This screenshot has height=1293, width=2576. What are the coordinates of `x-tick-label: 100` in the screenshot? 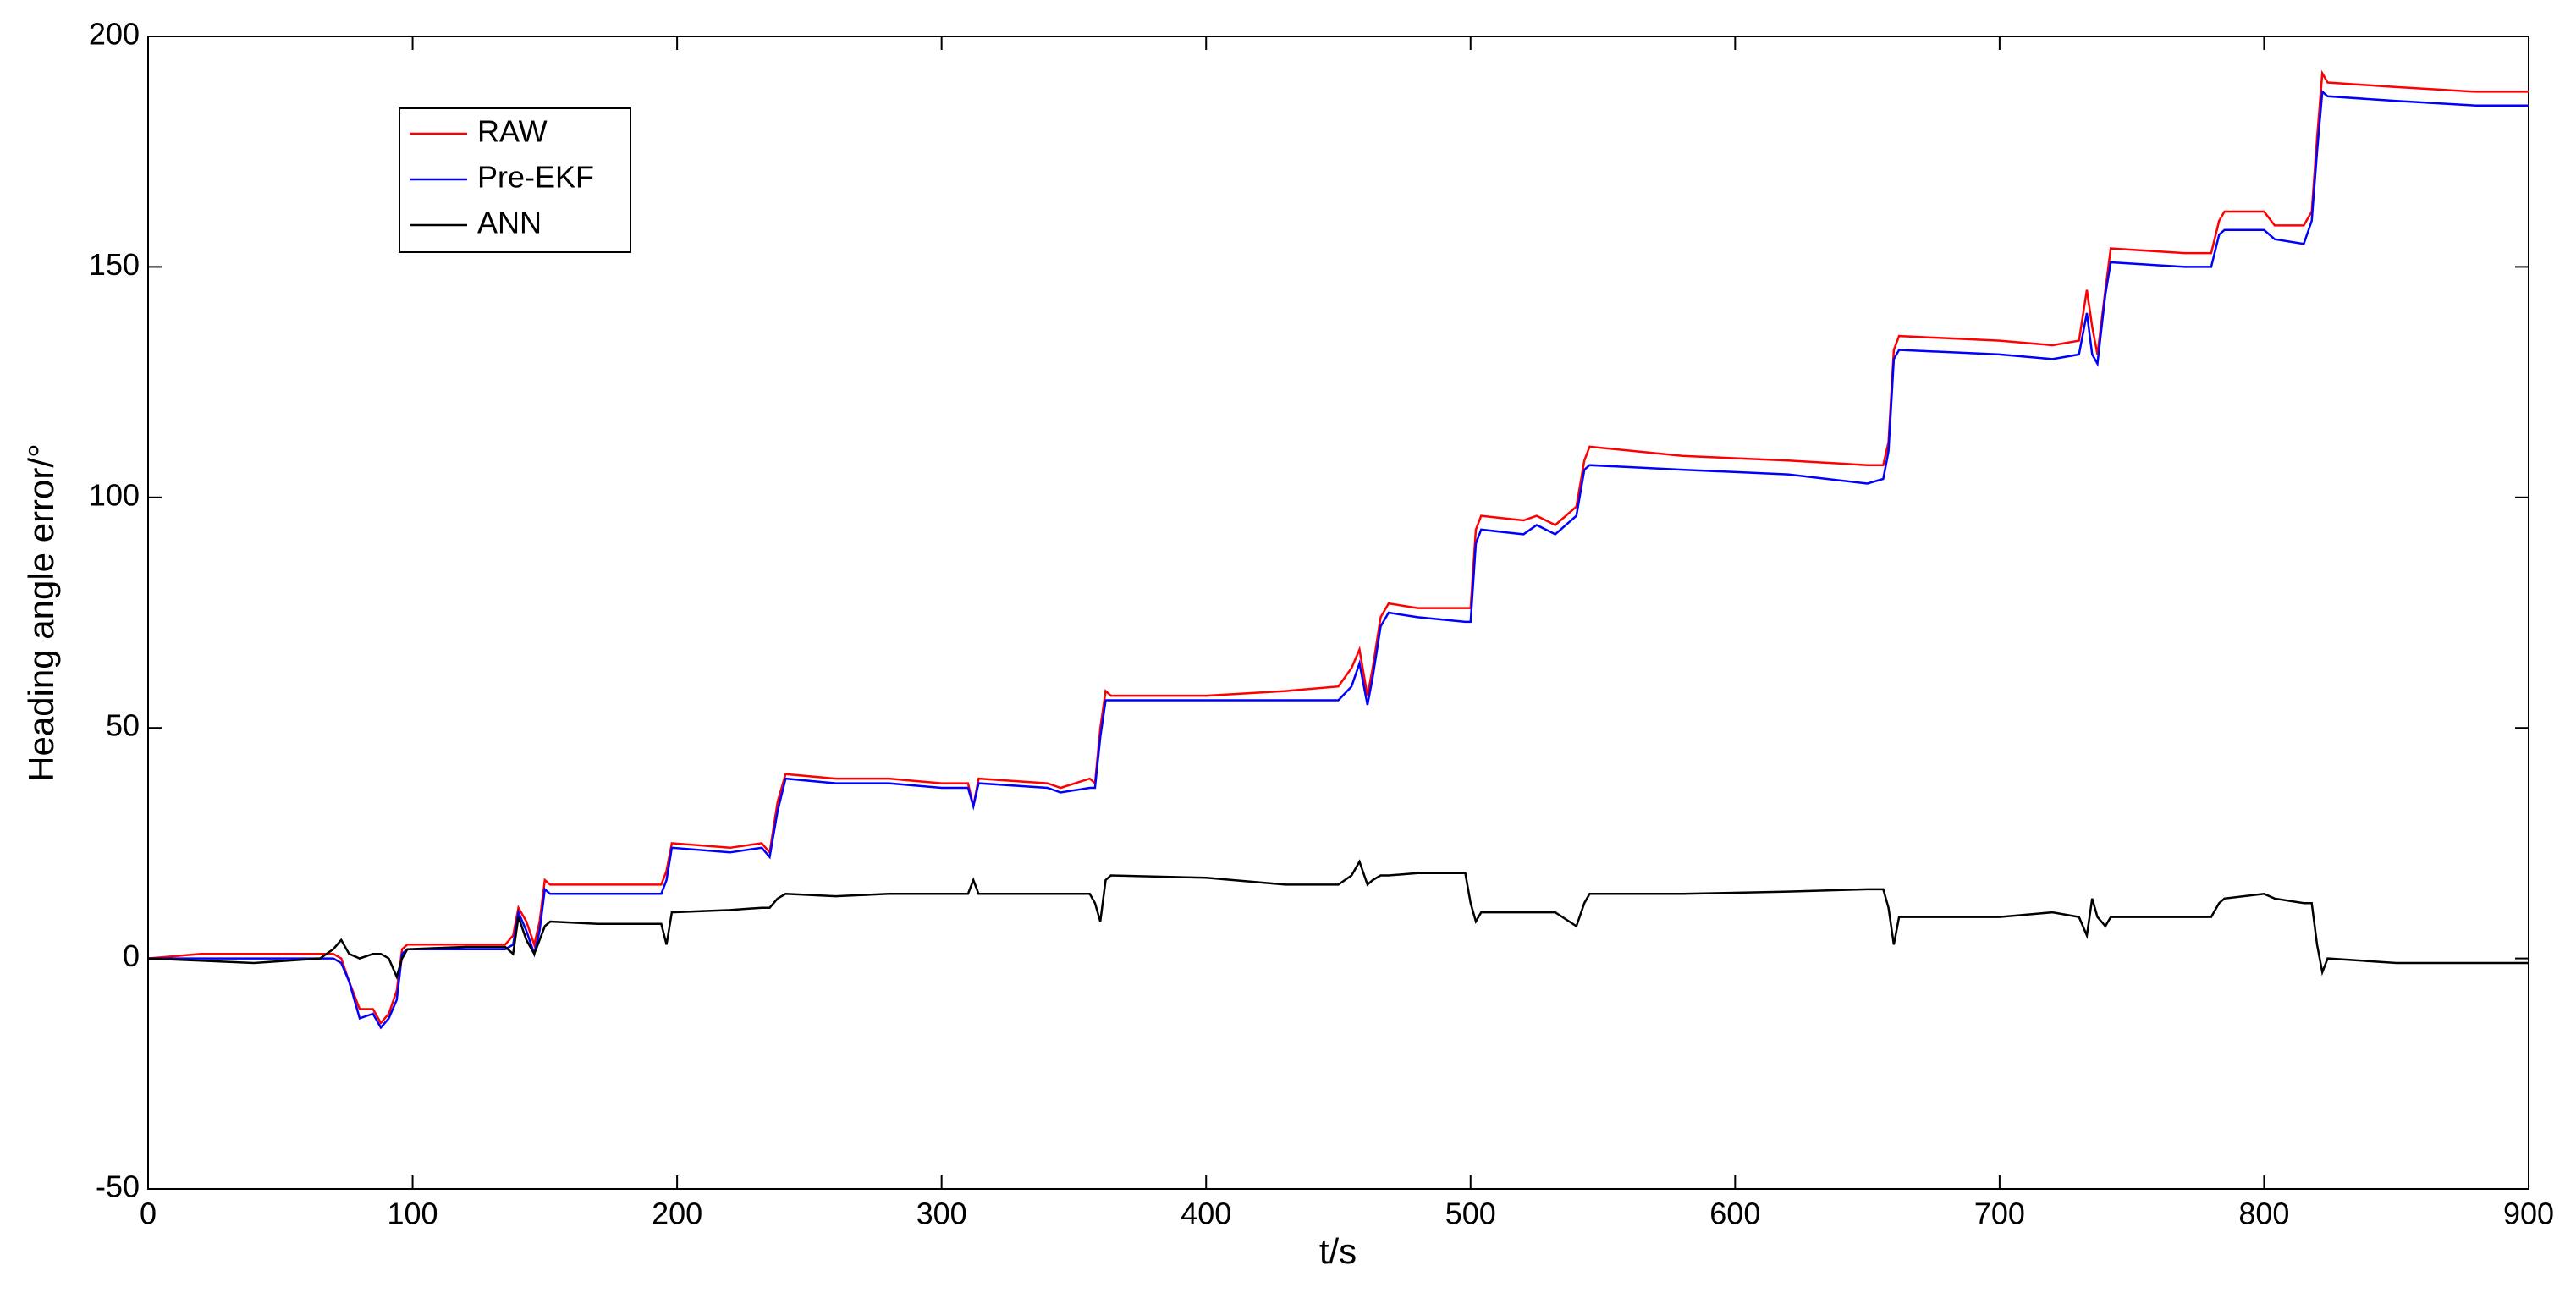 It's located at (413, 1214).